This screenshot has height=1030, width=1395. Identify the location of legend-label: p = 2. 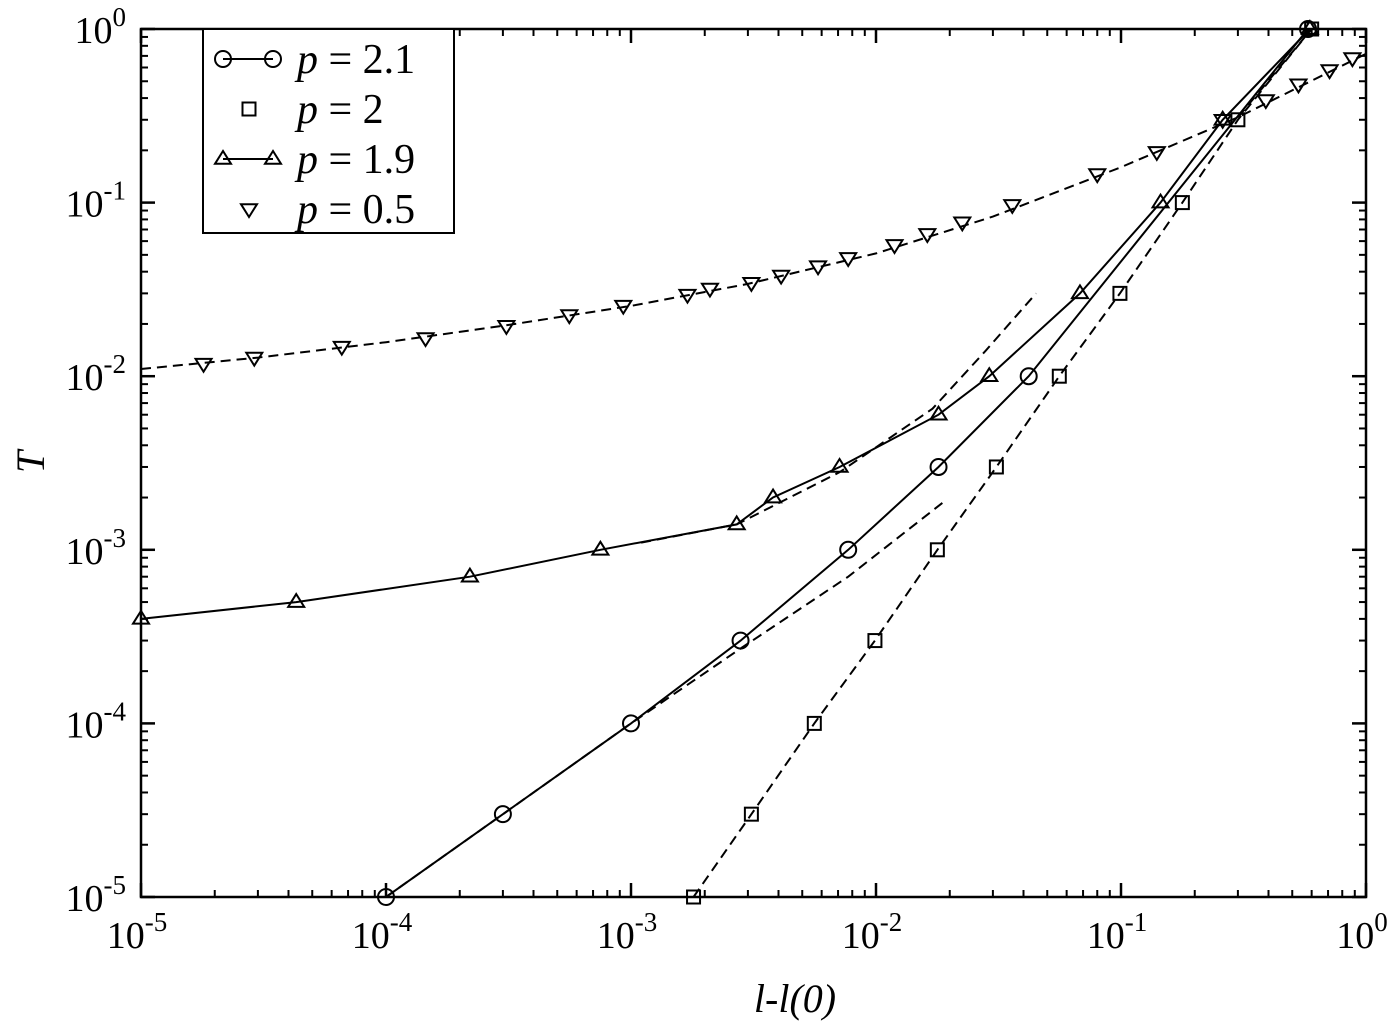
(339, 110).